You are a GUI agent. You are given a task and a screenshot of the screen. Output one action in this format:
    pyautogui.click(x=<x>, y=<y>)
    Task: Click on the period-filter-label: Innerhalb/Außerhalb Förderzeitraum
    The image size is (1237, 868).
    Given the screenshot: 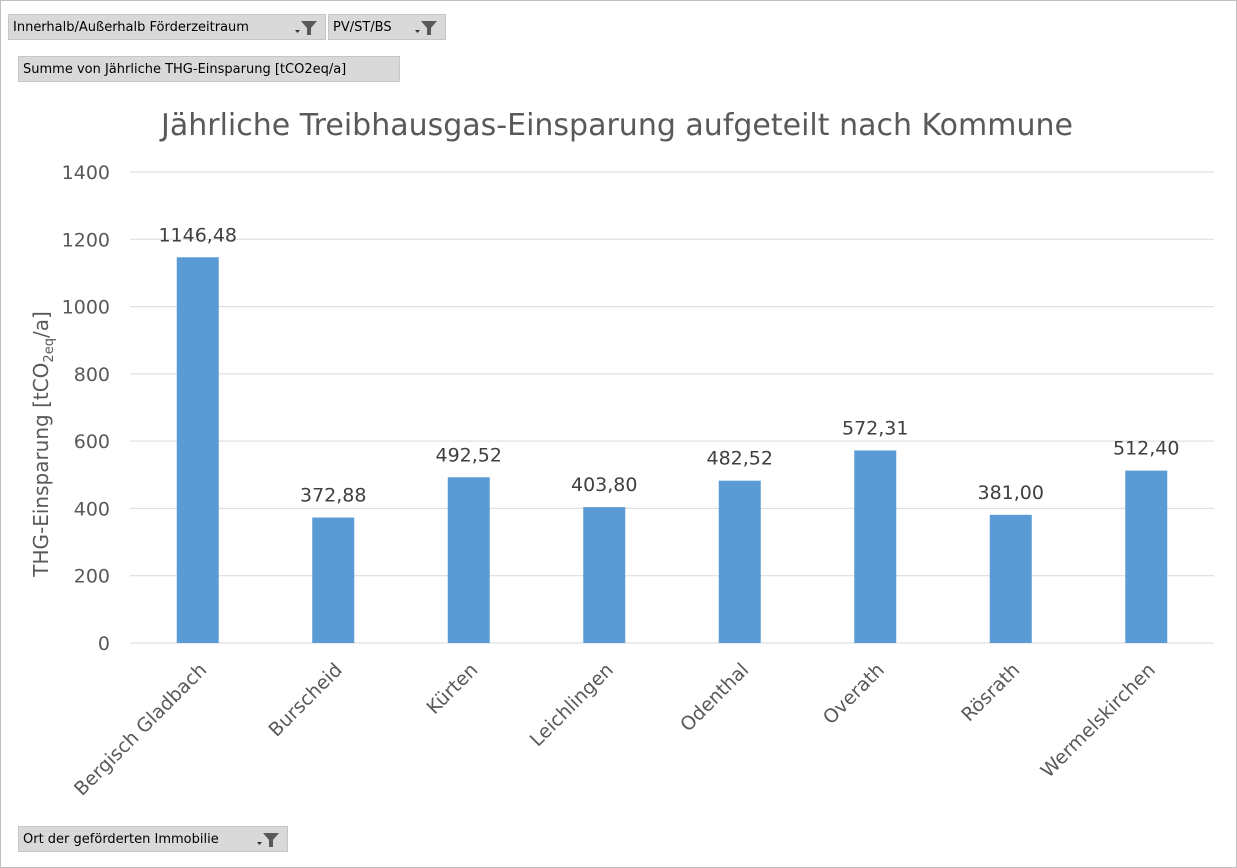 What is the action you would take?
    pyautogui.click(x=131, y=27)
    